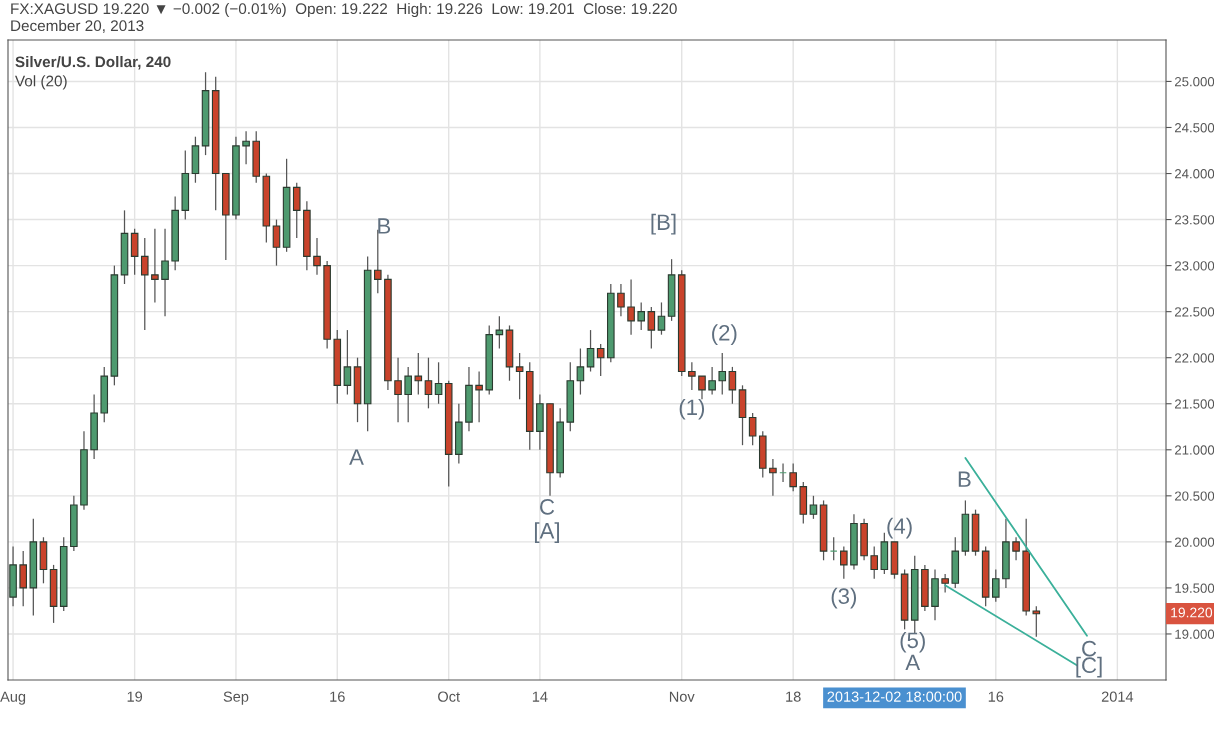  What do you see at coordinates (1194, 82) in the screenshot?
I see `y-tick-label: 25.000` at bounding box center [1194, 82].